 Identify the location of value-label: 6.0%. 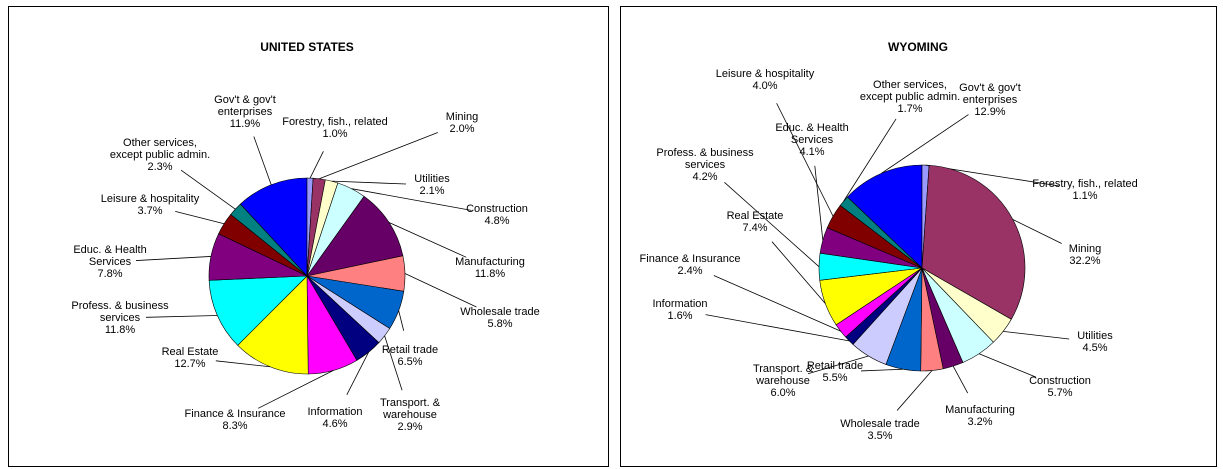
(783, 393).